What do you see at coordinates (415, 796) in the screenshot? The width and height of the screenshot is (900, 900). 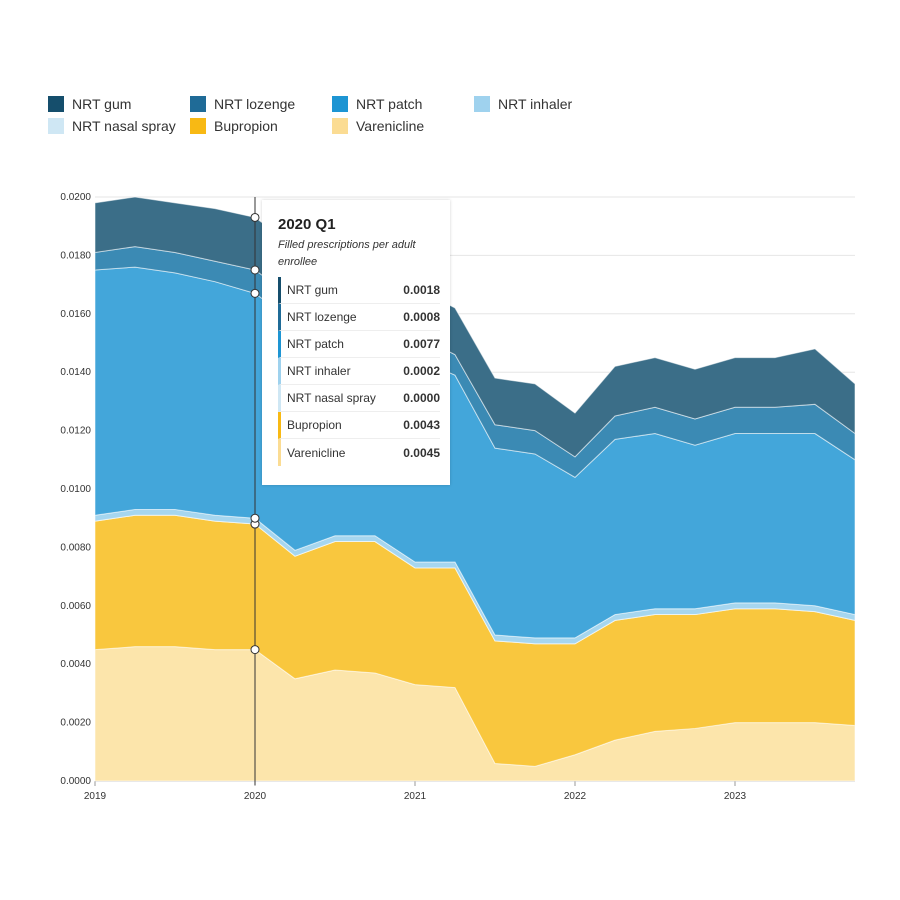 I see `x-tick-label: 2021` at bounding box center [415, 796].